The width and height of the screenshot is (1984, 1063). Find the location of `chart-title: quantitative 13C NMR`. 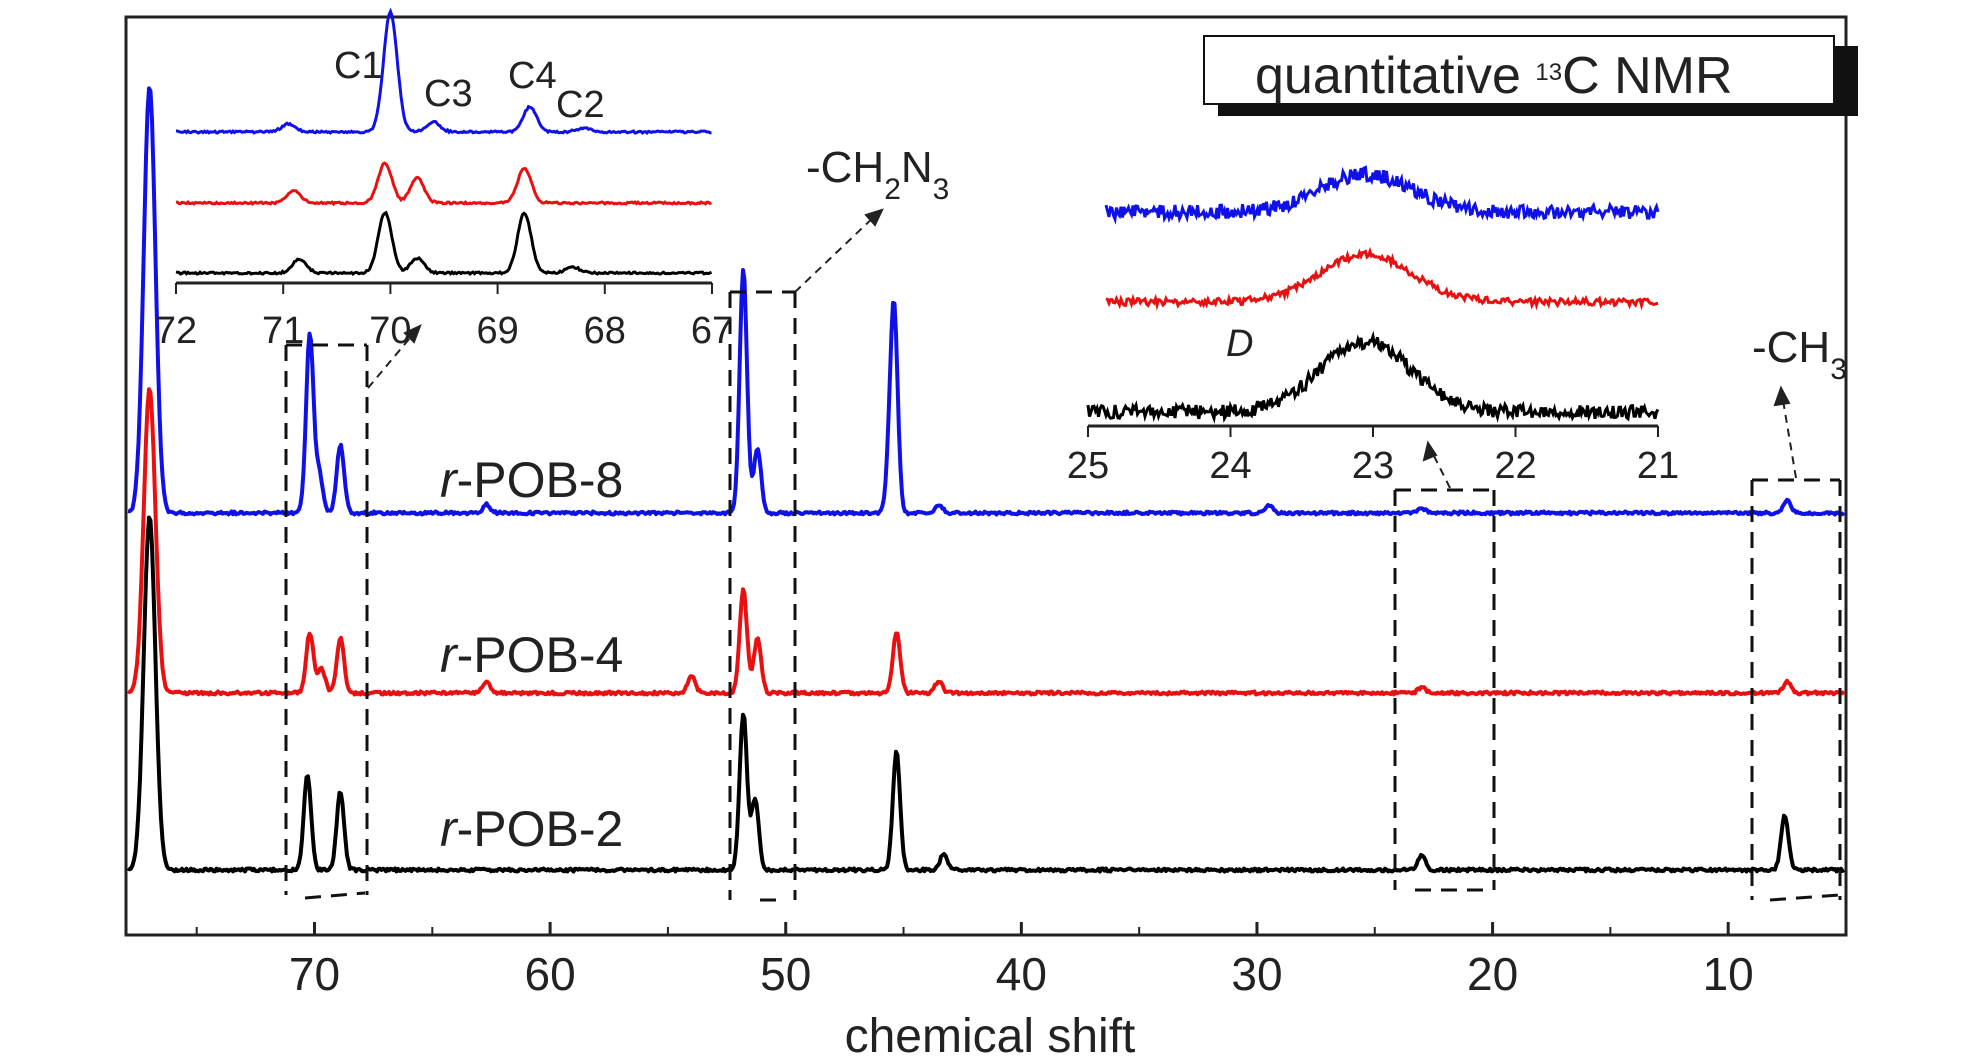

chart-title: quantitative 13C NMR is located at coordinates (1494, 76).